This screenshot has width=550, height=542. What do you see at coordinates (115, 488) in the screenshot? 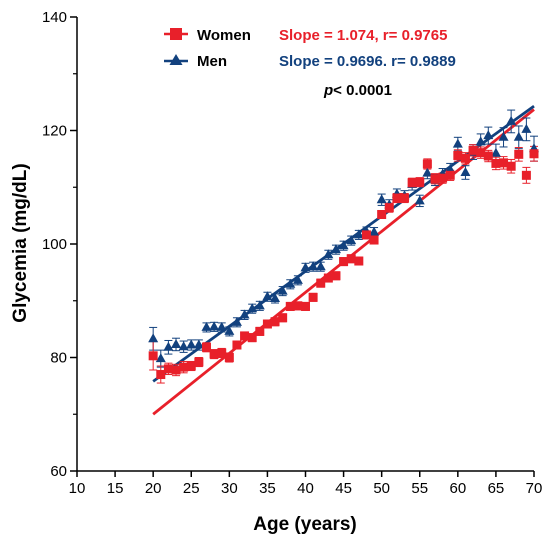
I see `x-tick-label: 15` at bounding box center [115, 488].